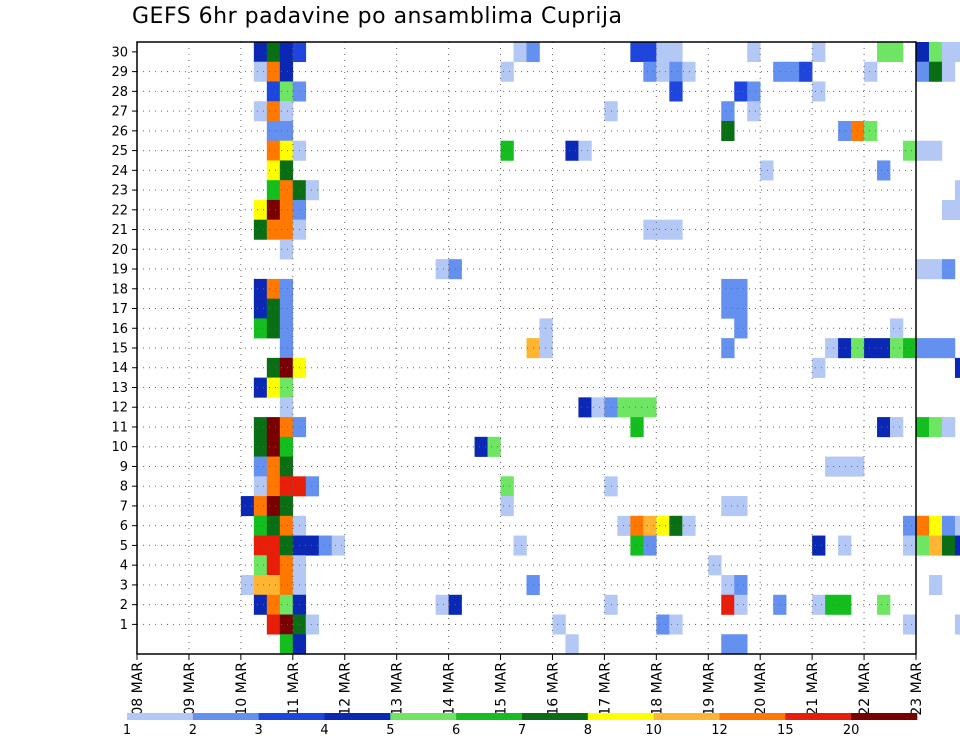  What do you see at coordinates (324, 730) in the screenshot?
I see `colorbar-label: 4` at bounding box center [324, 730].